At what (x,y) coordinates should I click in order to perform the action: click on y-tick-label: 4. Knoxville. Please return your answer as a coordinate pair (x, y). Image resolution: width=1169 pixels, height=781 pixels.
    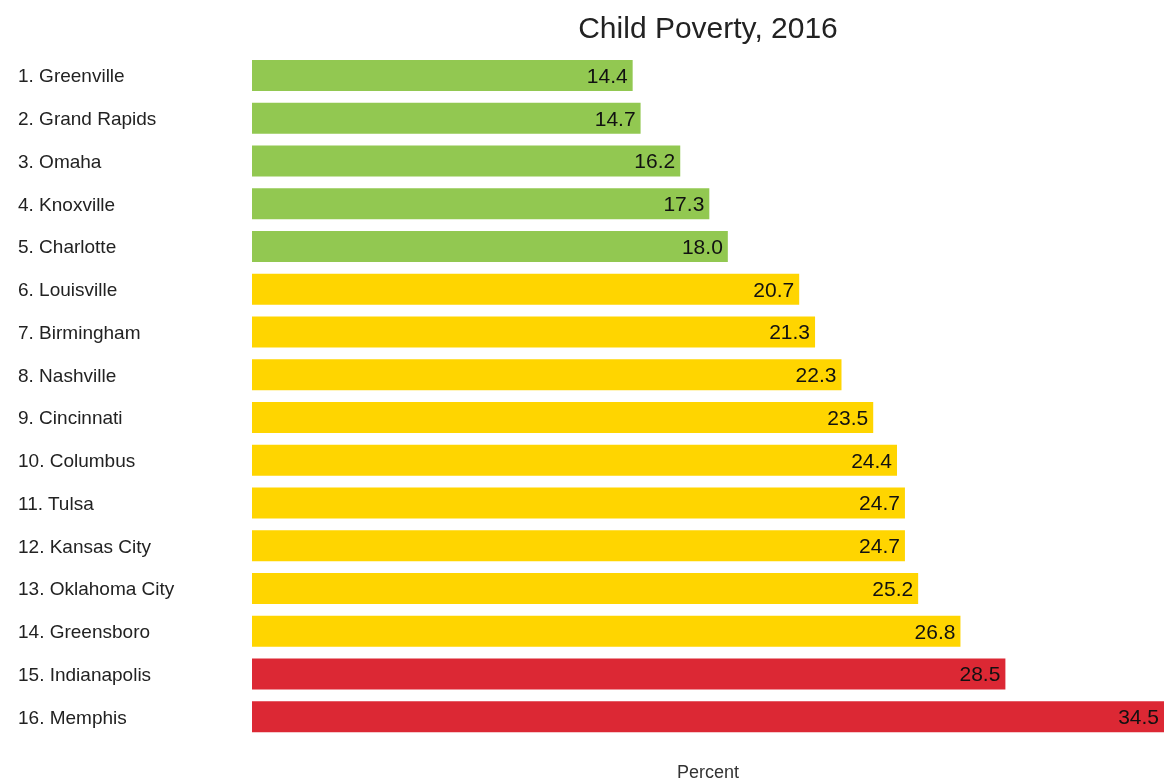
    Looking at the image, I should click on (67, 204).